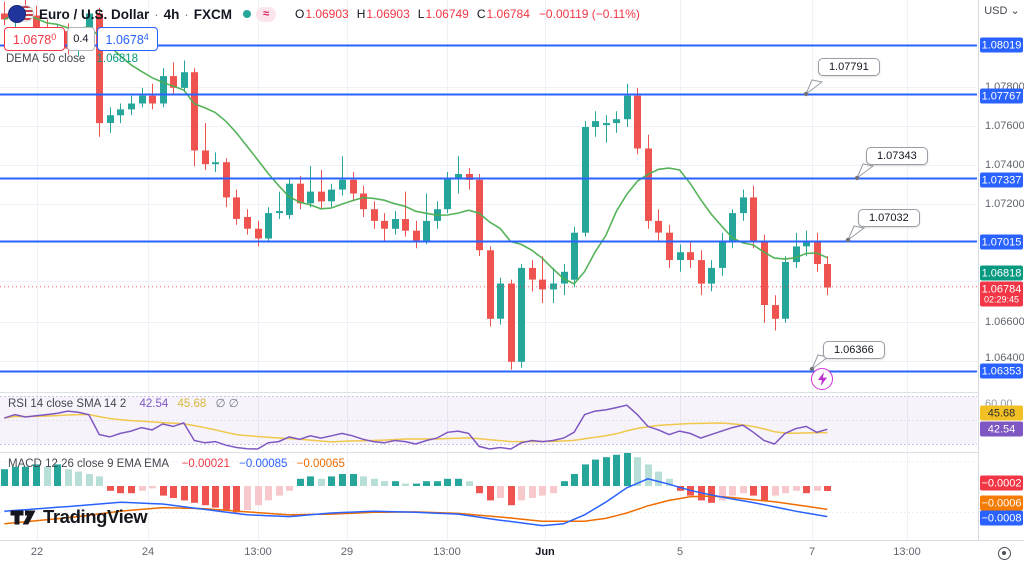 The height and width of the screenshot is (565, 1024). What do you see at coordinates (416, 502) in the screenshot?
I see `macd-line` at bounding box center [416, 502].